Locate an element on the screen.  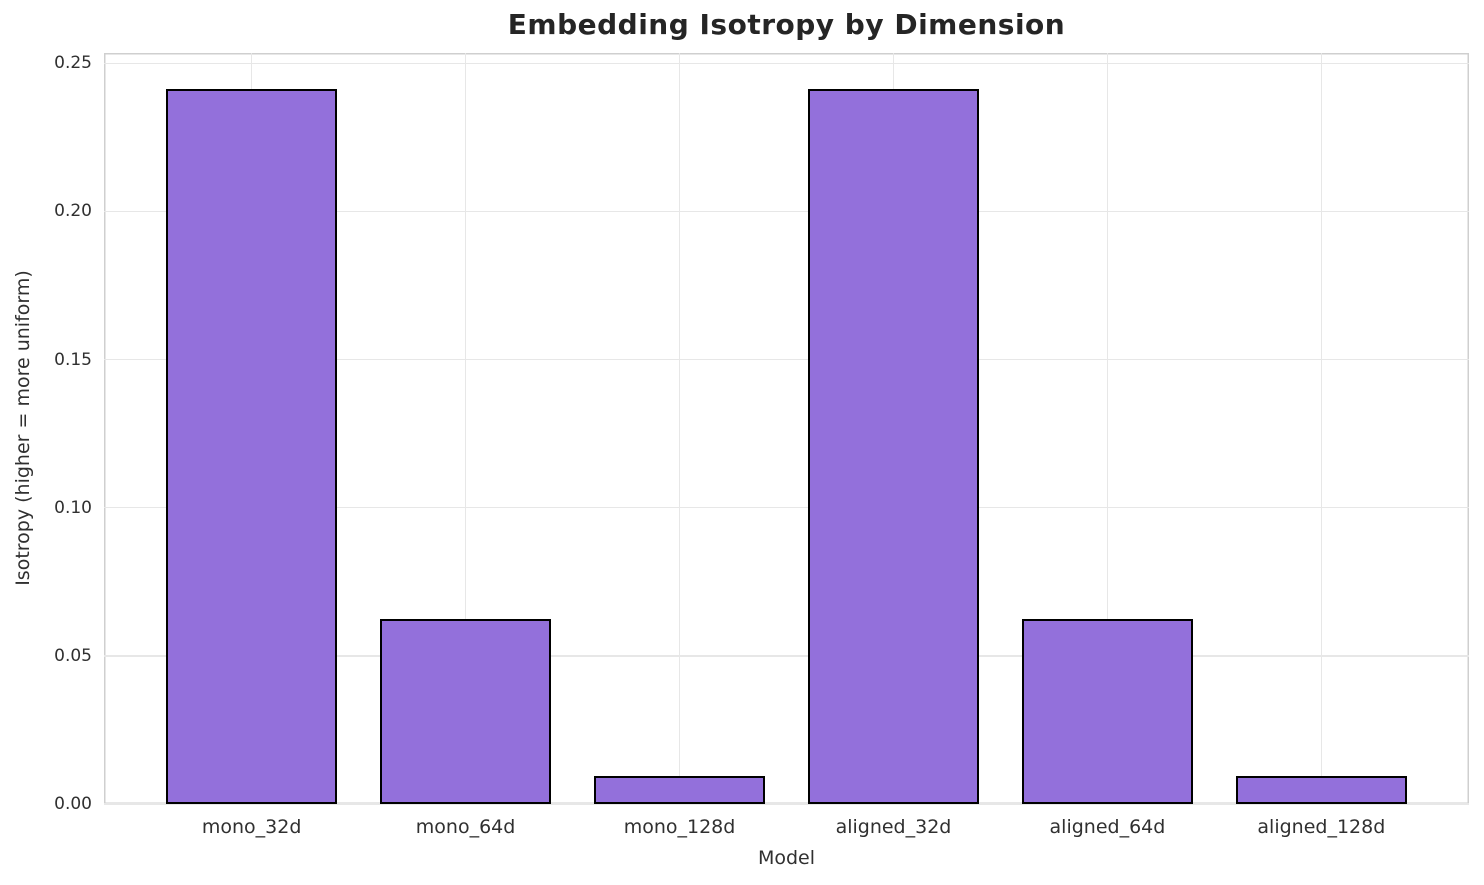
x-tick-label: mono_128d is located at coordinates (679, 827).